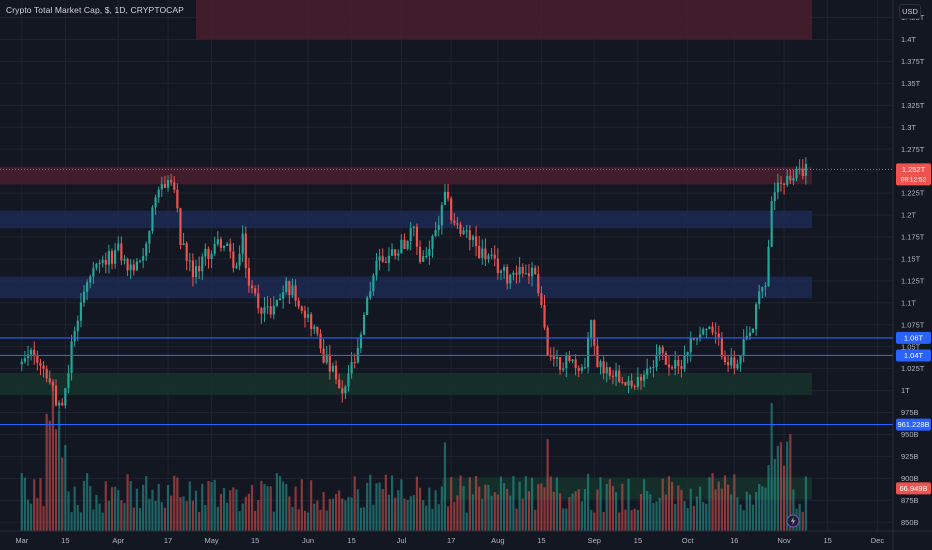 This screenshot has height=550, width=932. Describe the element at coordinates (878, 540) in the screenshot. I see `x-tick-label: Dec` at that location.